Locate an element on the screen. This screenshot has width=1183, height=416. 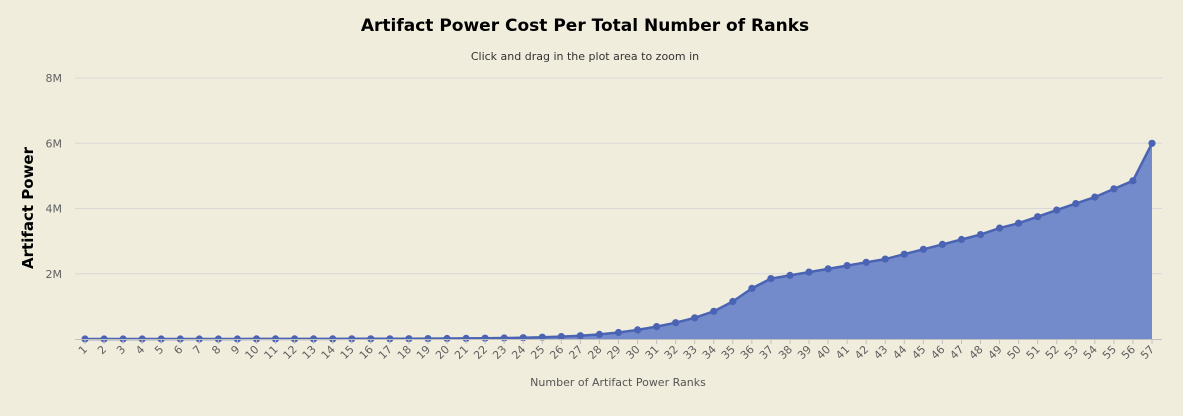
y-tick-label-2M: 2M is located at coordinates (54, 274).